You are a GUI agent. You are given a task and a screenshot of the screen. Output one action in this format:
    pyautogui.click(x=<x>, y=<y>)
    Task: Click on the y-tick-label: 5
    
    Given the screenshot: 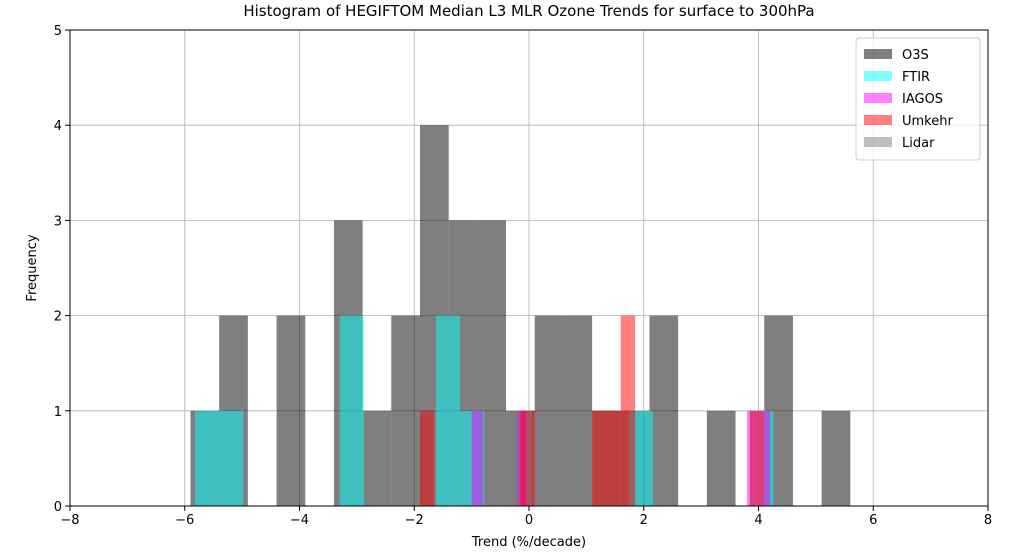 What is the action you would take?
    pyautogui.click(x=58, y=31)
    